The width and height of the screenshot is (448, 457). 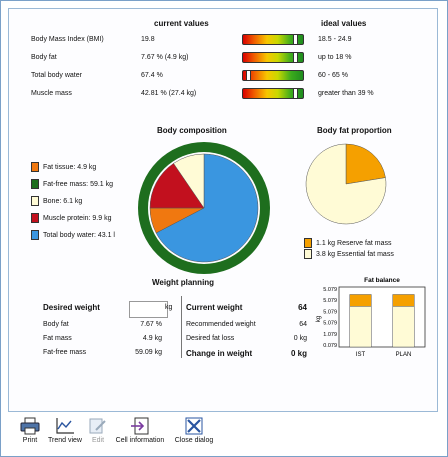 What do you see at coordinates (365, 164) in the screenshot?
I see `pie-slice-reserve-fat-mass` at bounding box center [365, 164].